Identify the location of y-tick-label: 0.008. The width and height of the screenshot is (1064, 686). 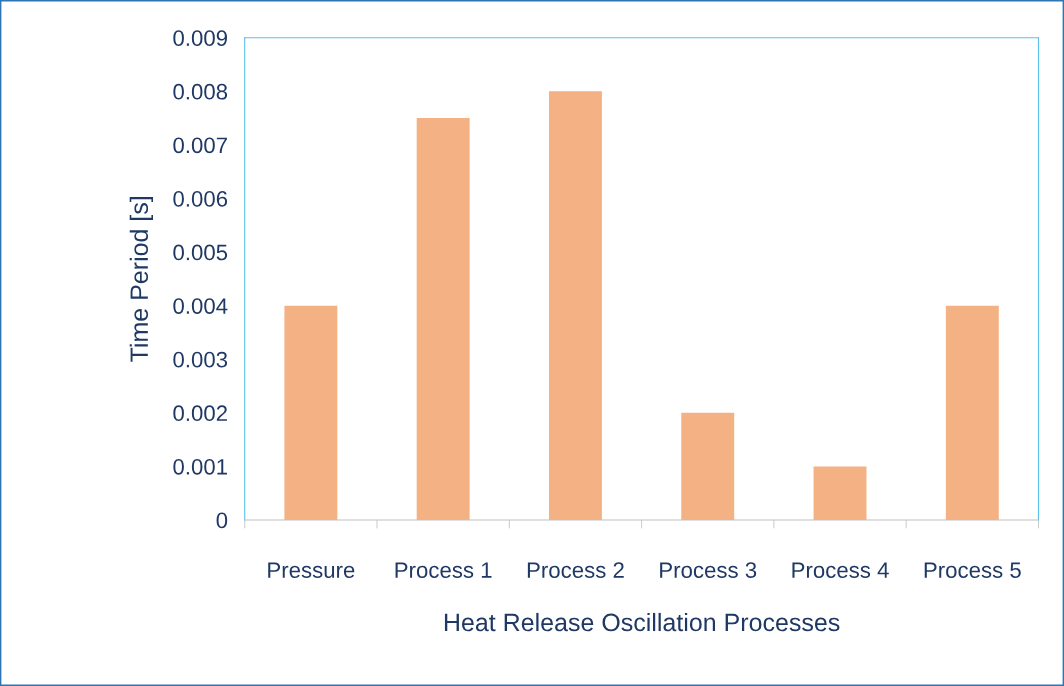
(200, 91).